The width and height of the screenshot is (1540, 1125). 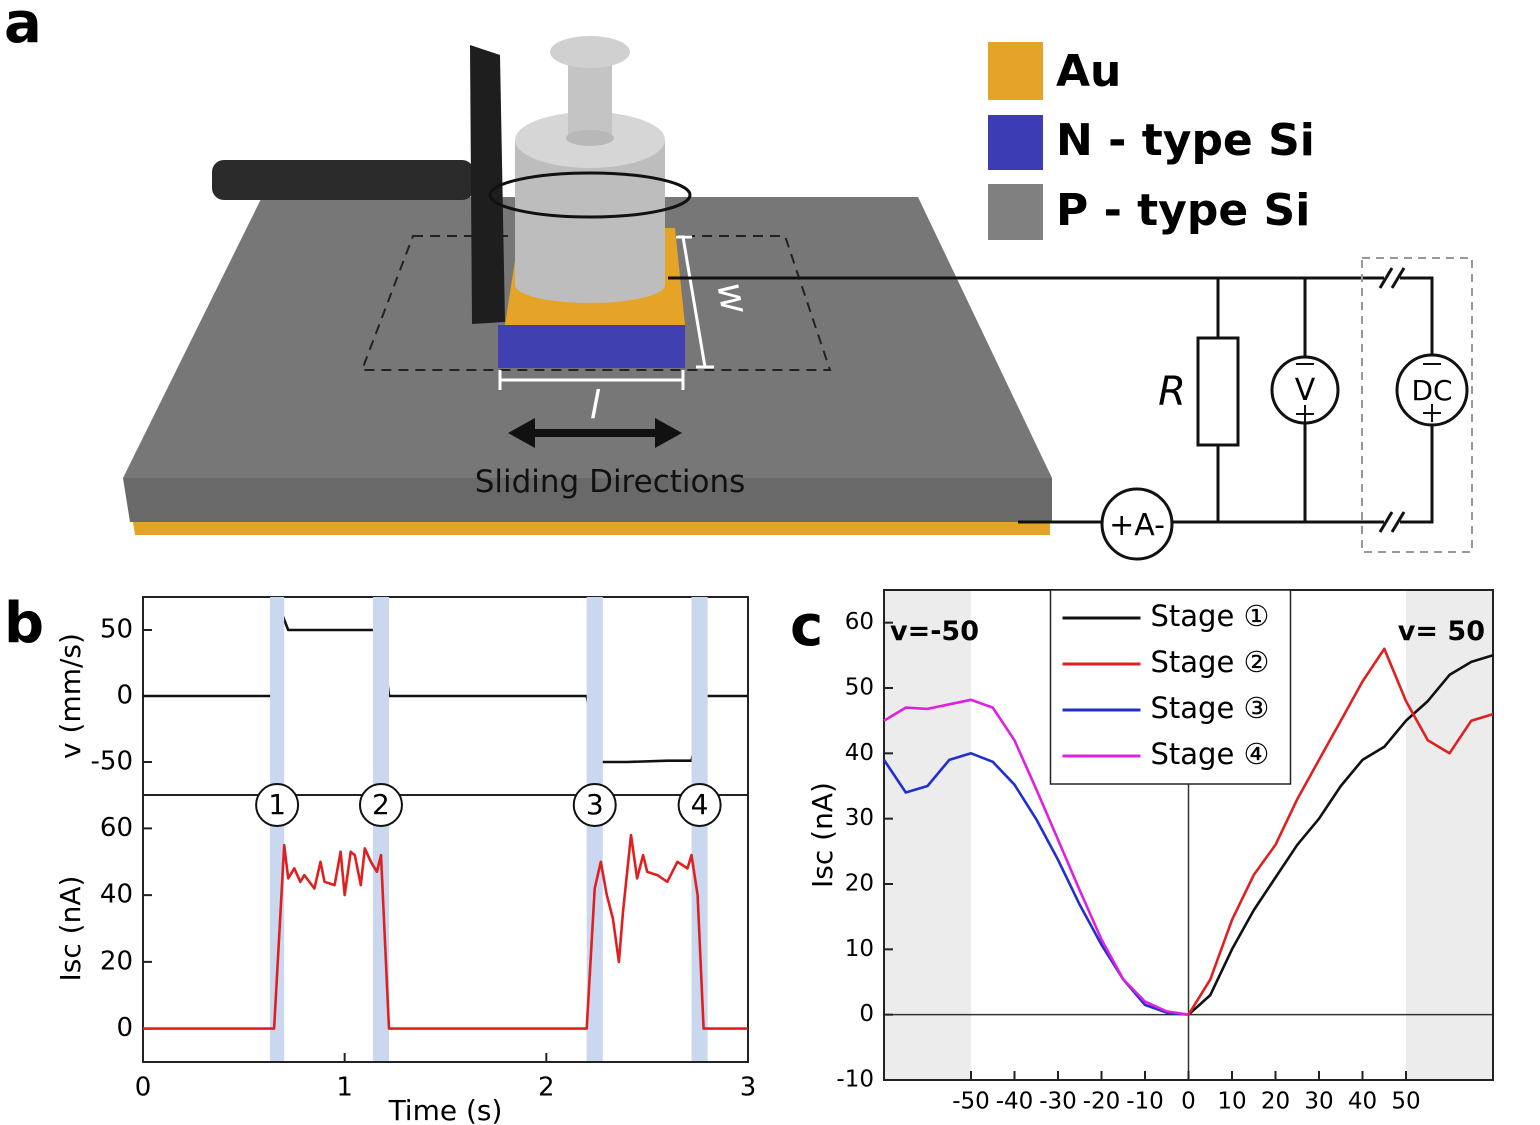 What do you see at coordinates (610, 482) in the screenshot?
I see `motion-label: Sliding Directions` at bounding box center [610, 482].